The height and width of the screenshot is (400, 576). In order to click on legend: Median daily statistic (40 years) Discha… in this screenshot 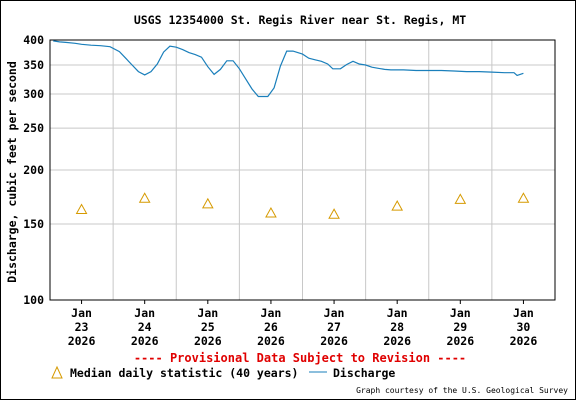, I will do `click(223, 372)`.